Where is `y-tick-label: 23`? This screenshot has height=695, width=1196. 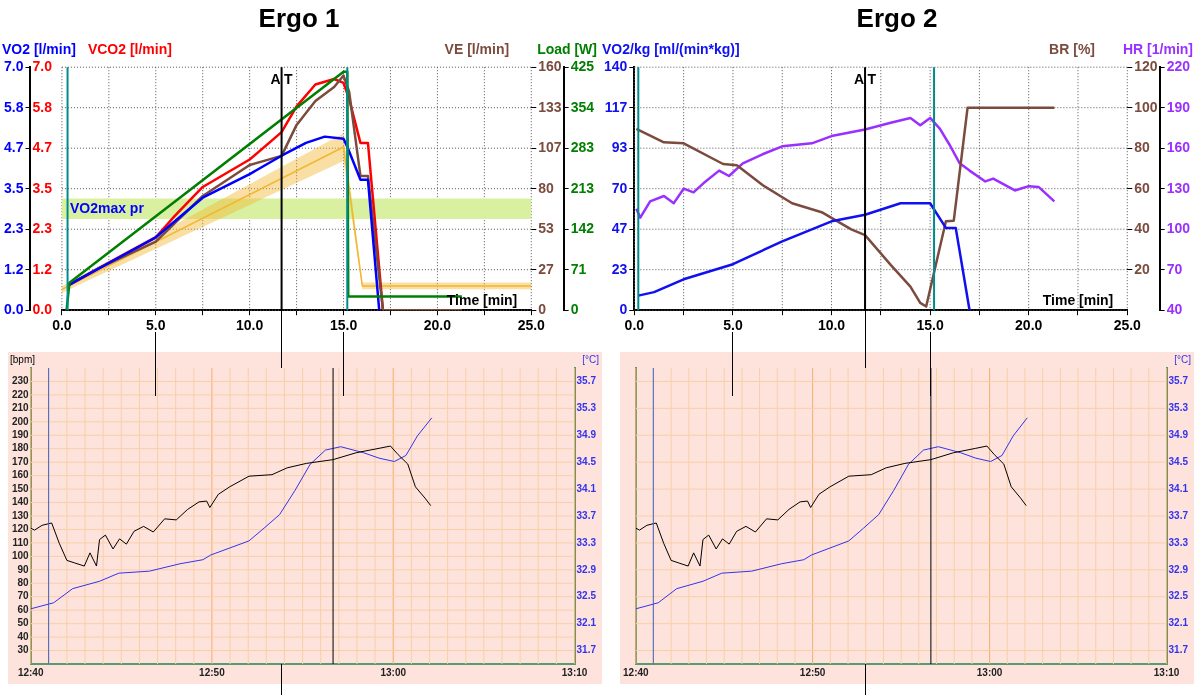 y-tick-label: 23 is located at coordinates (619, 268).